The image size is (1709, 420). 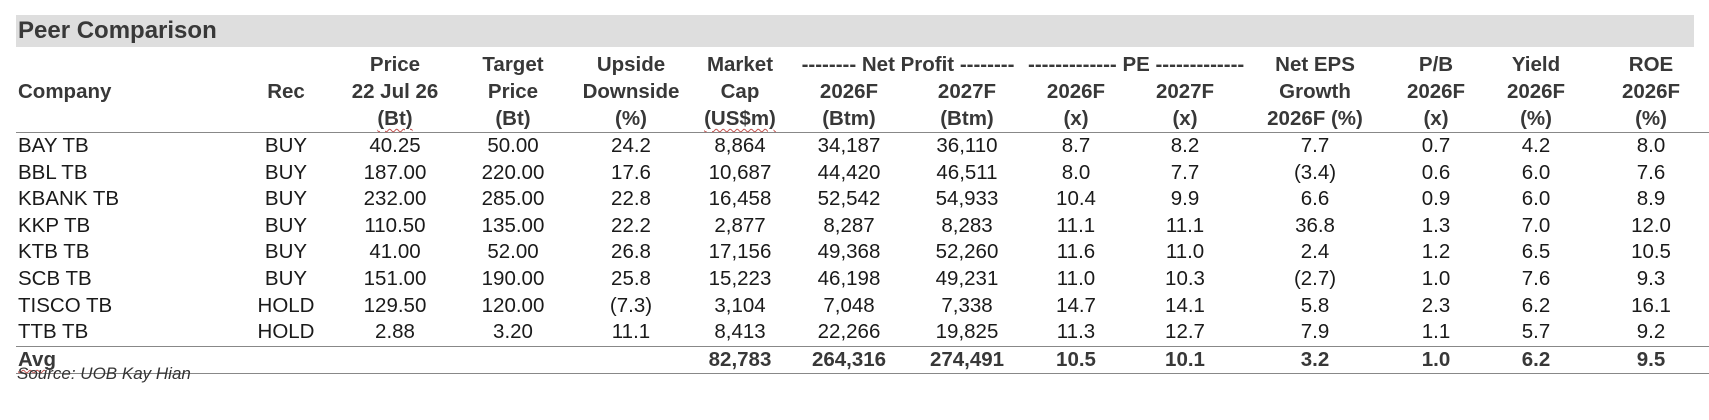 I want to click on market-cap-cell: 17,156, so click(x=740, y=252).